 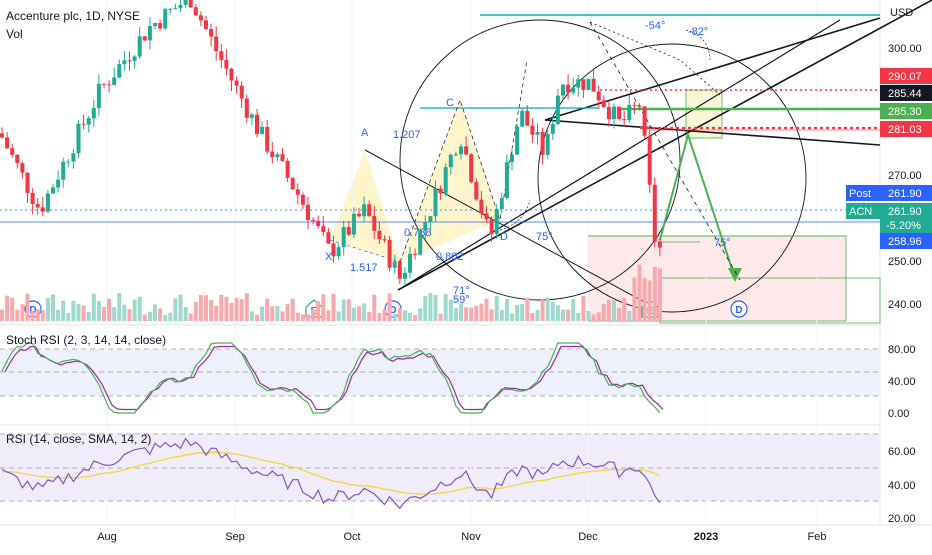 What do you see at coordinates (905, 262) in the screenshot?
I see `price-tick-label: 250.00` at bounding box center [905, 262].